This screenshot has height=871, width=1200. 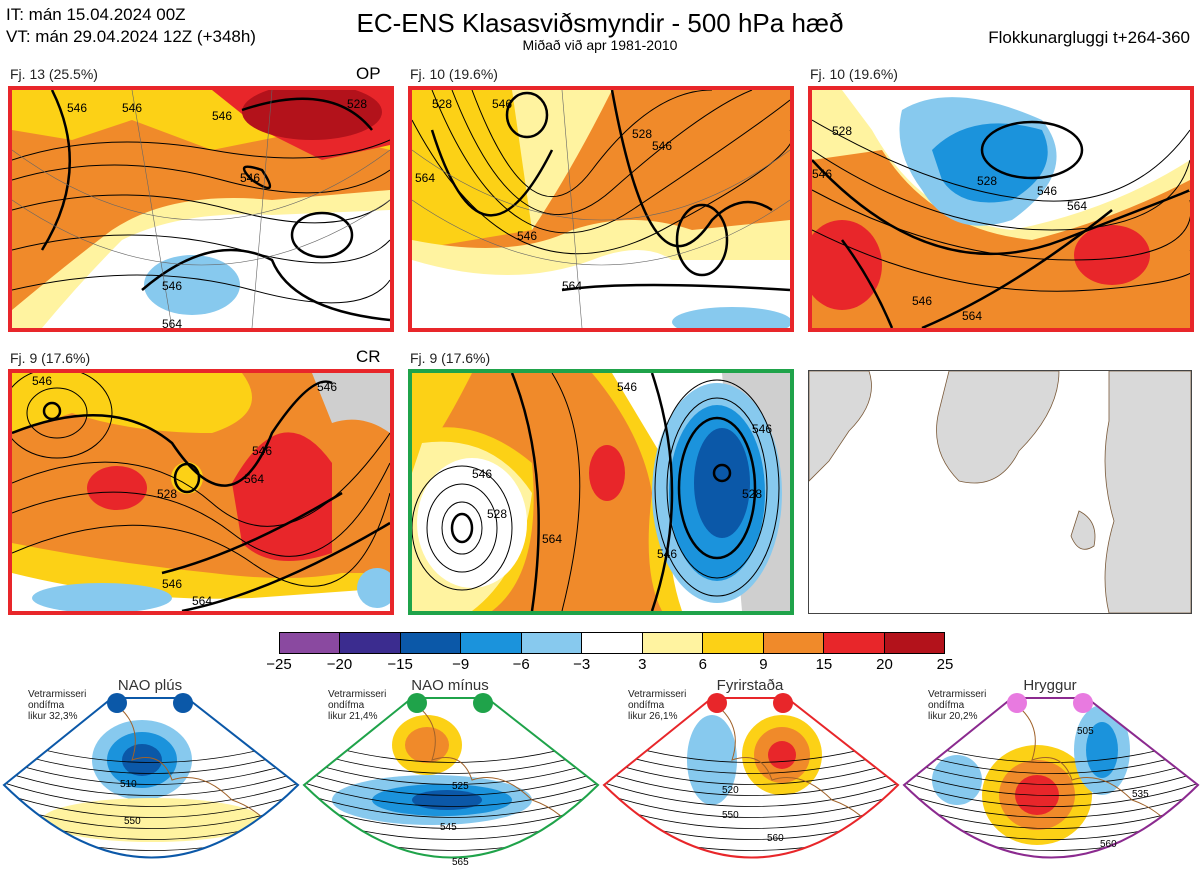 What do you see at coordinates (450, 685) in the screenshot?
I see `regime-name: NAO mínus` at bounding box center [450, 685].